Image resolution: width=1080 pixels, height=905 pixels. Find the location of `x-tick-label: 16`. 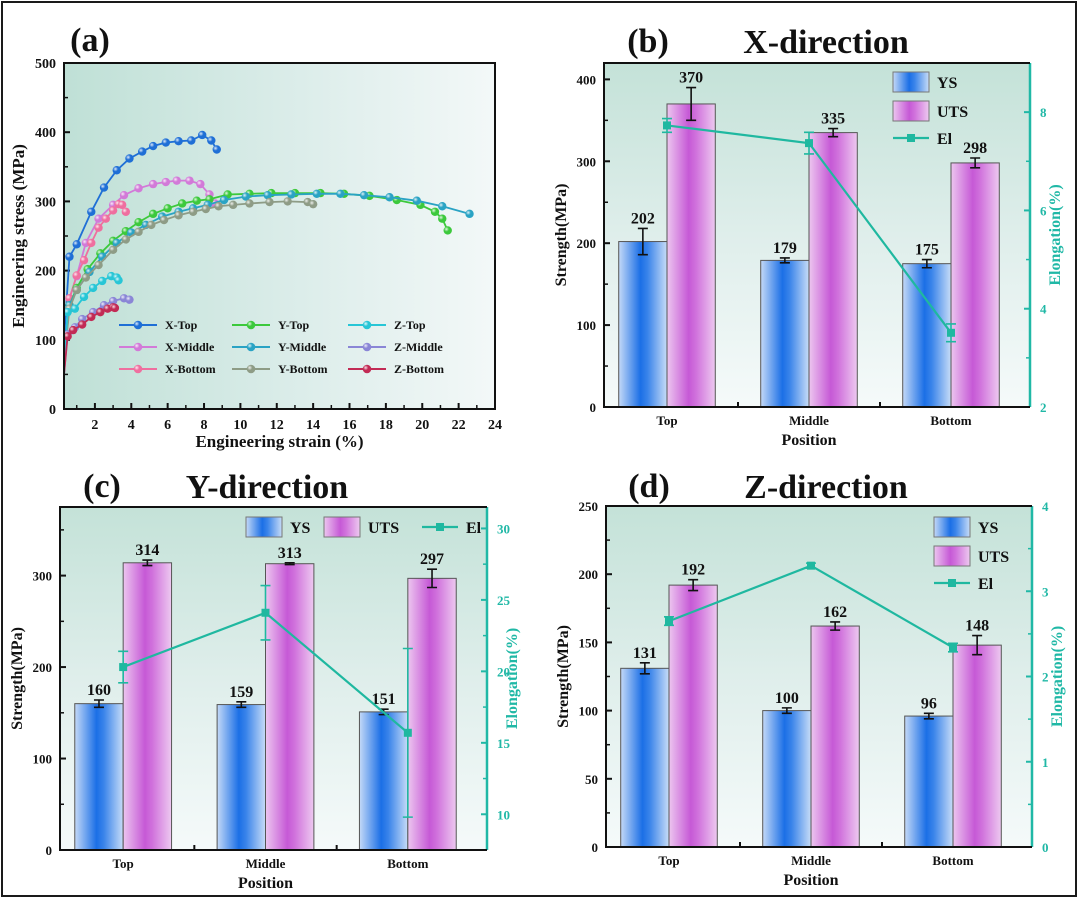

x-tick-label: 16 is located at coordinates (350, 425).